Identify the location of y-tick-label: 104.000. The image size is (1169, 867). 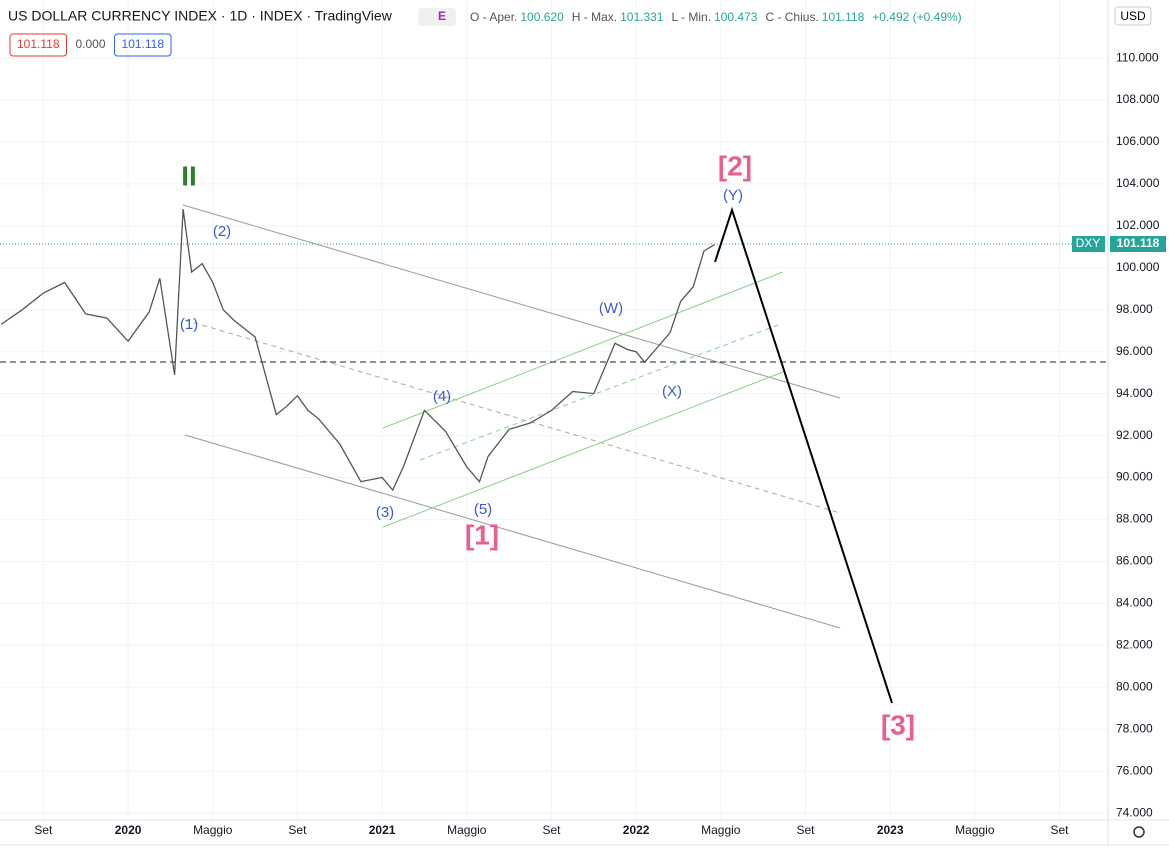
(1138, 183).